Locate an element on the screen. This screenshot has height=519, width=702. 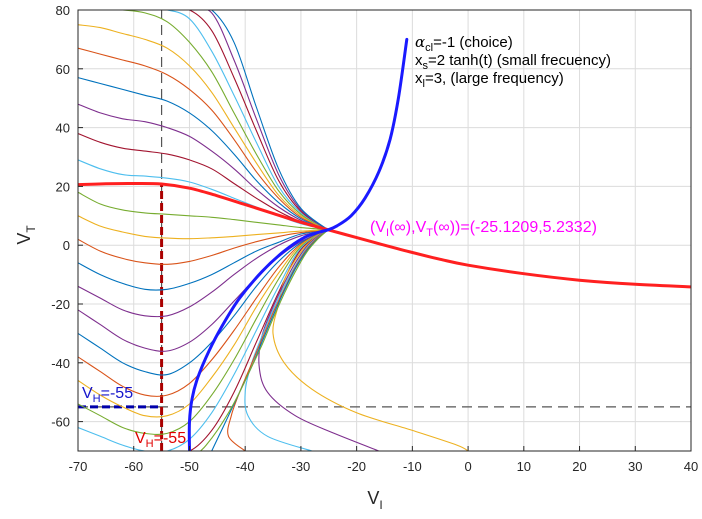
y-tick-label: 80 is located at coordinates (63, 10).